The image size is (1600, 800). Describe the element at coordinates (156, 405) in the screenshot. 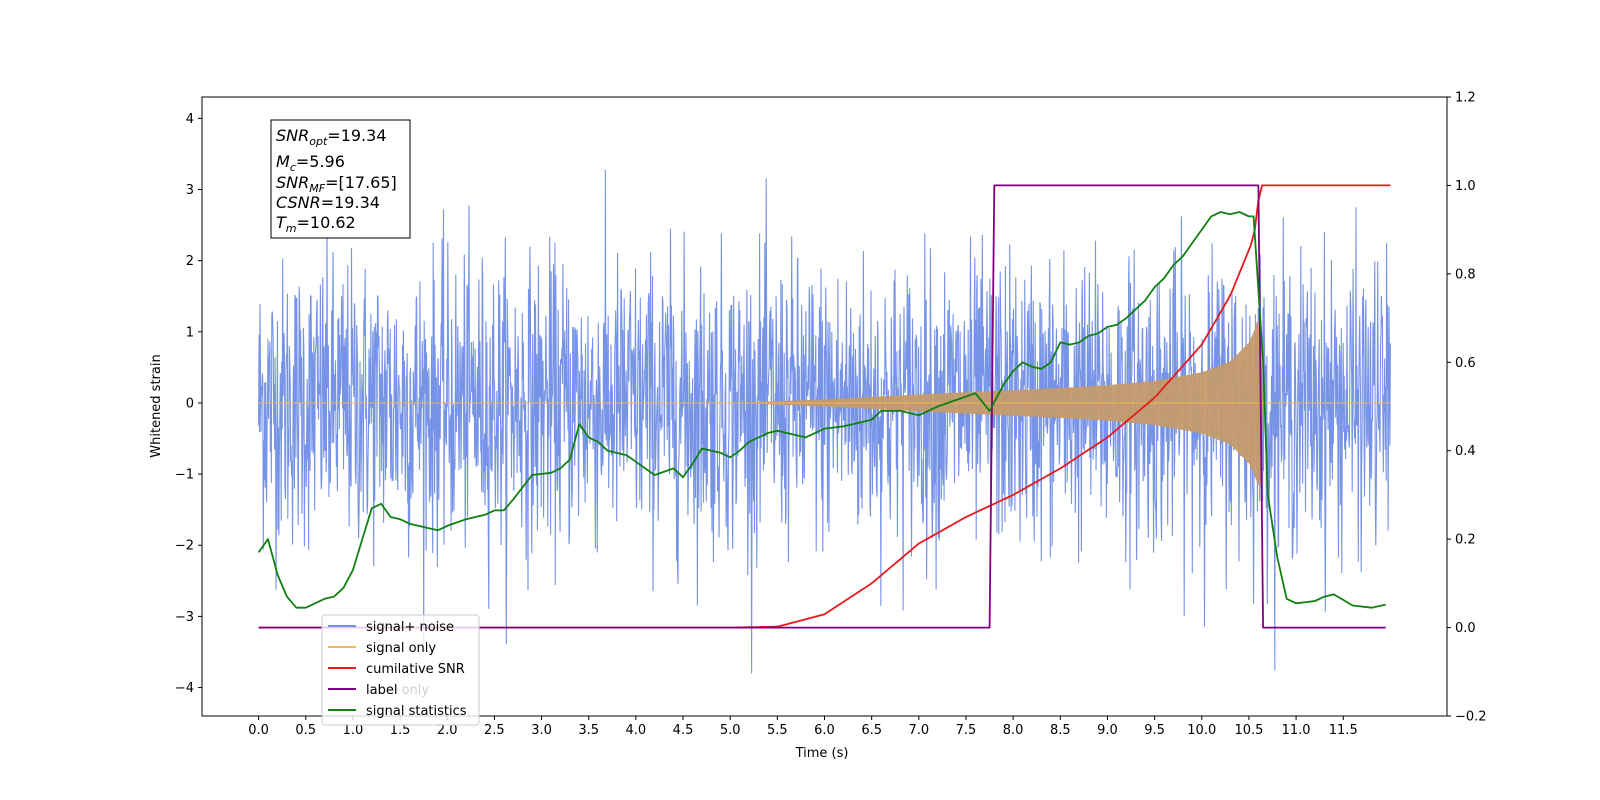

I see `y-axis-label: Whitened strain` at that location.